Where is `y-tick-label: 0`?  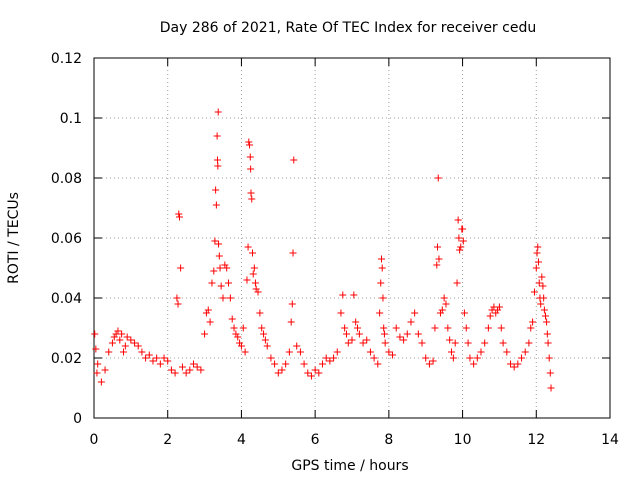
y-tick-label: 0 is located at coordinates (77, 419).